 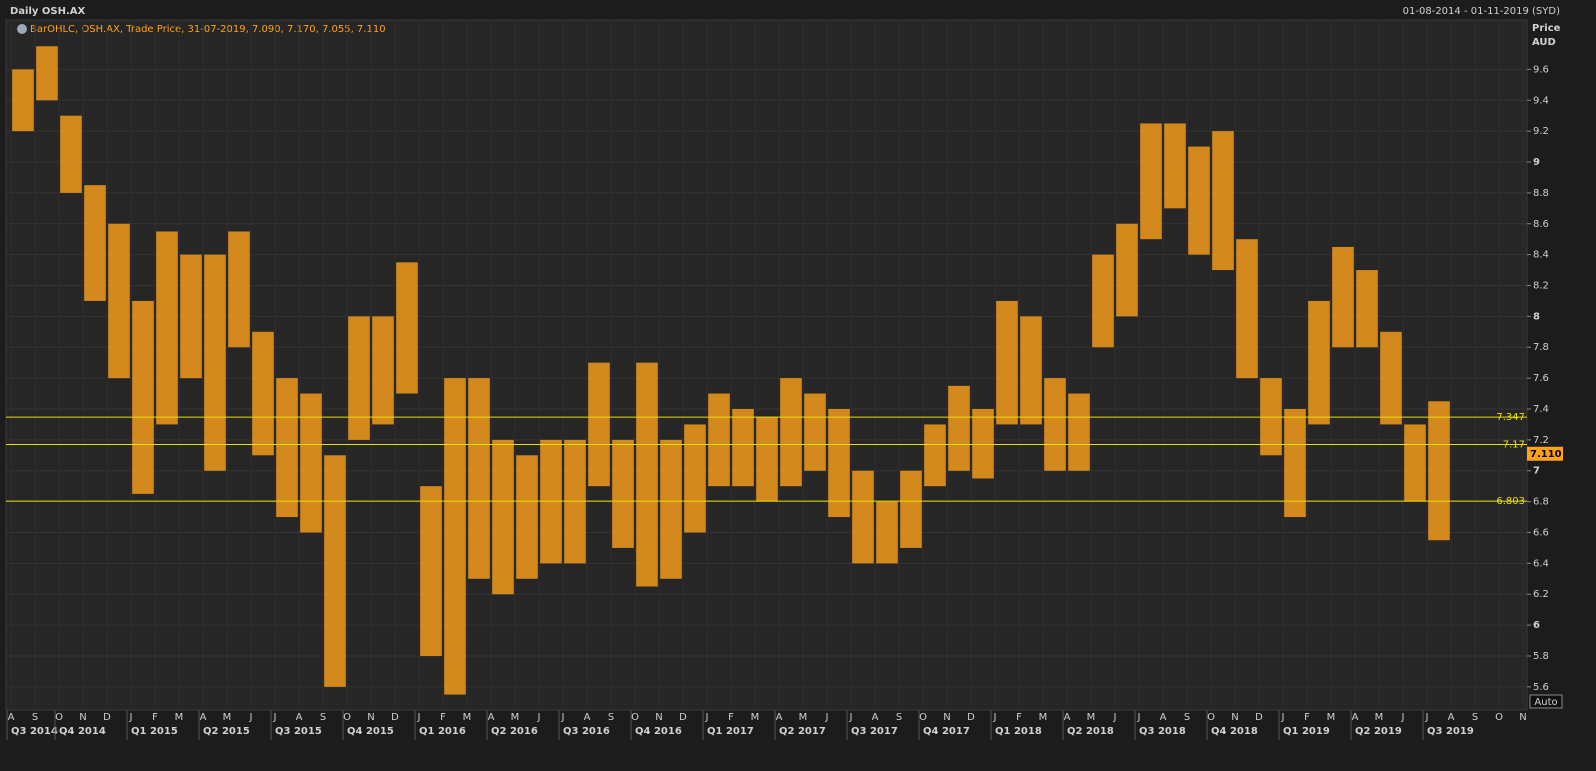 What do you see at coordinates (874, 731) in the screenshot?
I see `quarter-label: Q3 2017` at bounding box center [874, 731].